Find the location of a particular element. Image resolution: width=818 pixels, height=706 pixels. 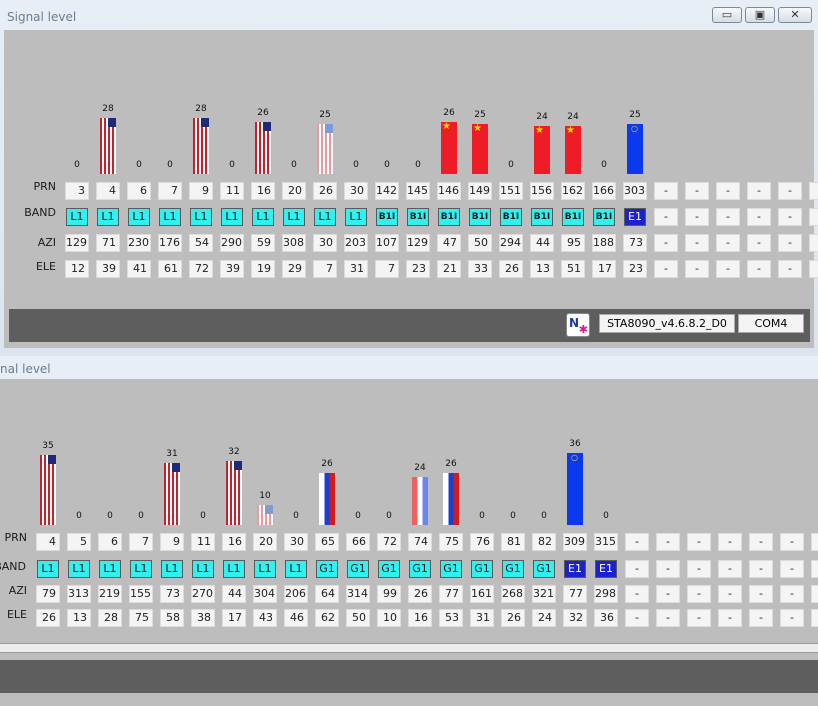

prn-cell: 5 is located at coordinates (79, 542).